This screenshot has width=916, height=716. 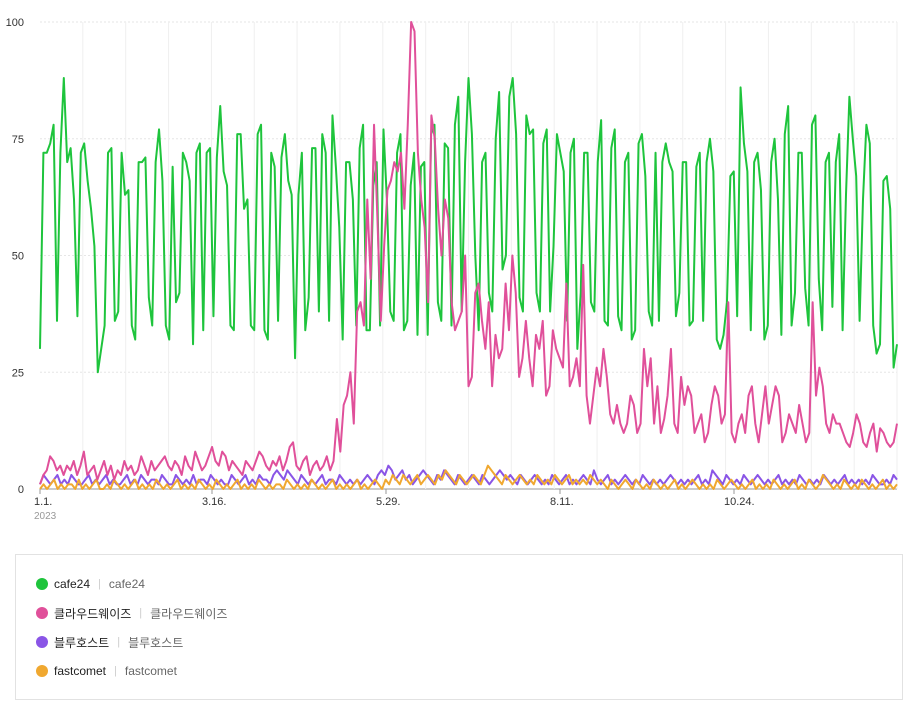 What do you see at coordinates (562, 502) in the screenshot?
I see `x-tick-label: 8.11.` at bounding box center [562, 502].